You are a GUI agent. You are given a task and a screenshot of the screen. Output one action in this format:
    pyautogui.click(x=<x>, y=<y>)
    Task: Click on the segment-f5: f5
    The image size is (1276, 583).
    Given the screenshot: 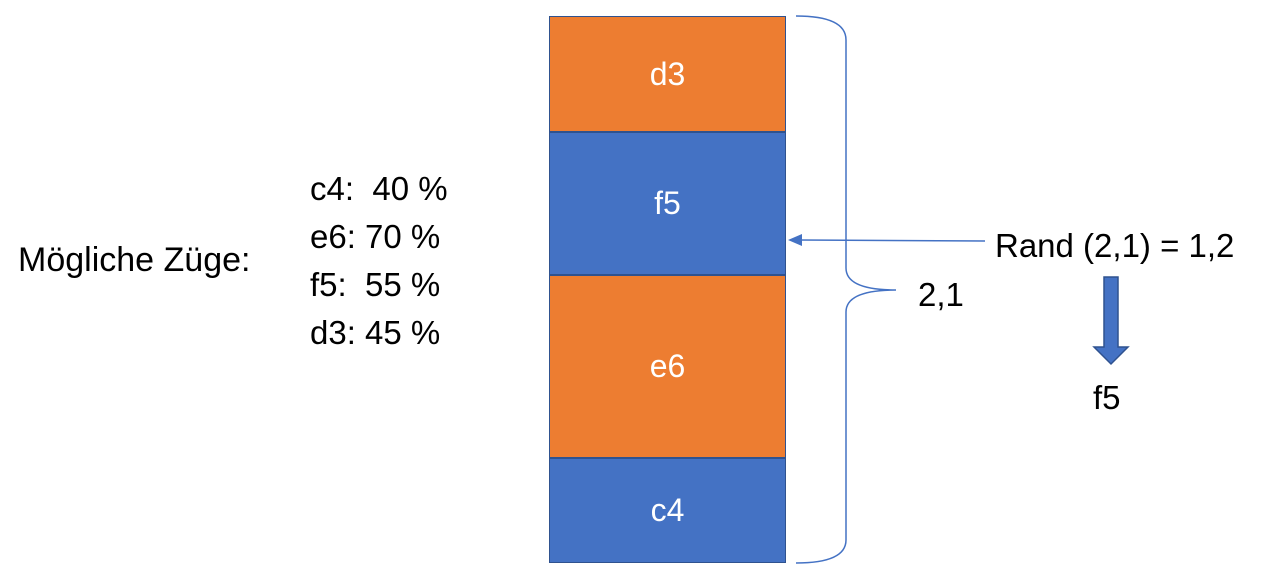 What is the action you would take?
    pyautogui.click(x=667, y=203)
    